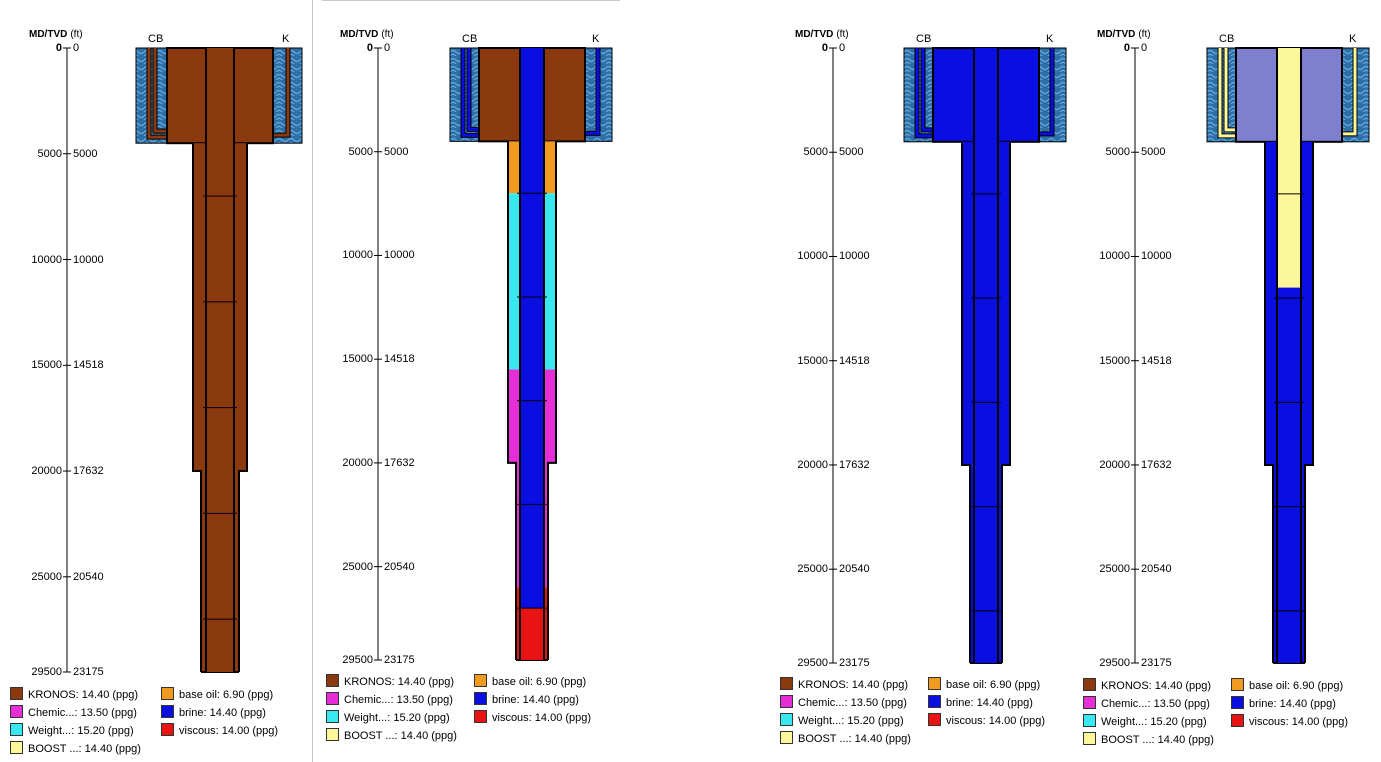 This screenshot has height=762, width=1381. What do you see at coordinates (88, 672) in the screenshot?
I see `tvd-tick-label: 23175` at bounding box center [88, 672].